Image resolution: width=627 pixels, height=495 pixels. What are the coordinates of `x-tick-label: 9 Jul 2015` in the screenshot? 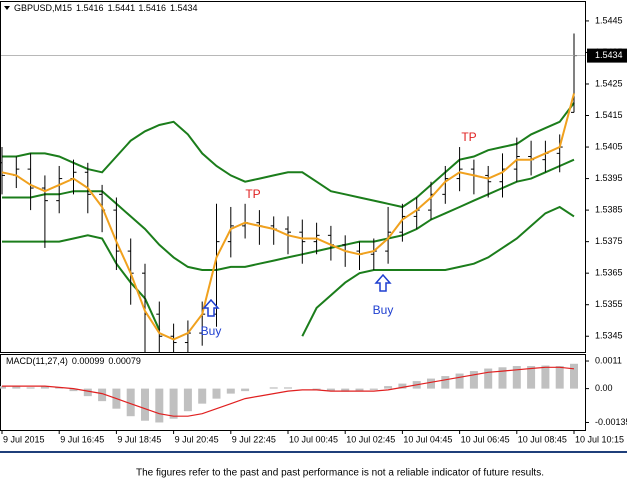 It's located at (24, 439).